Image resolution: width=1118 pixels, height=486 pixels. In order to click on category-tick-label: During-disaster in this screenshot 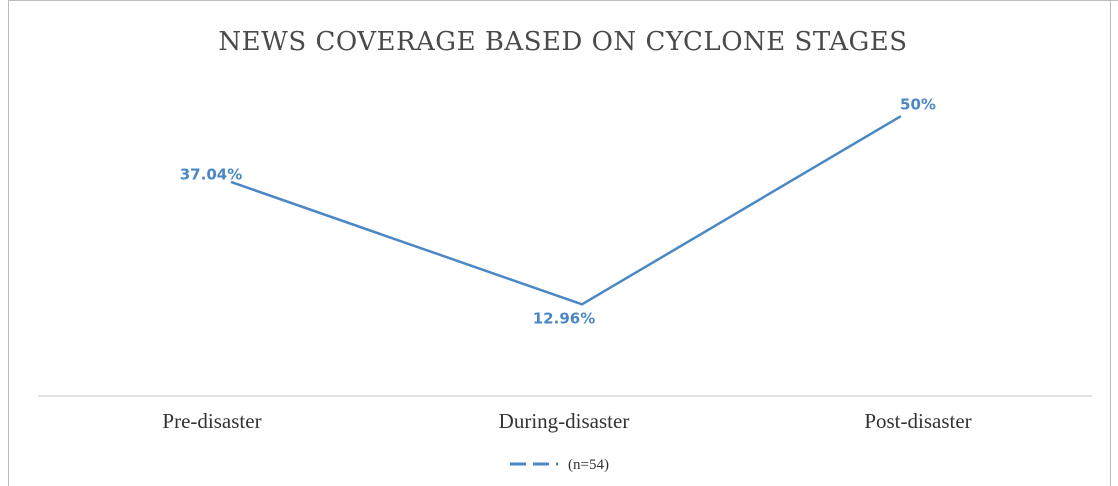, I will do `click(564, 421)`.